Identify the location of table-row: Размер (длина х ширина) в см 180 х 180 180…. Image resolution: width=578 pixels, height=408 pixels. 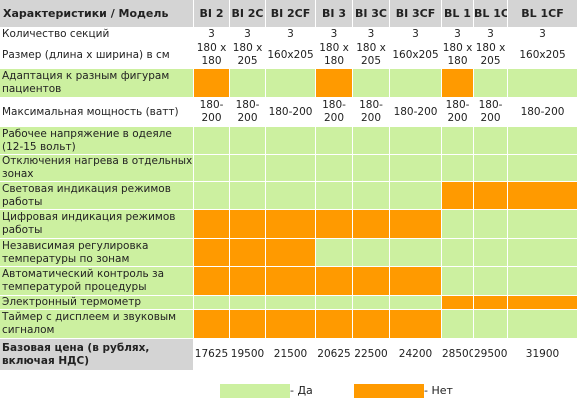
(289, 55).